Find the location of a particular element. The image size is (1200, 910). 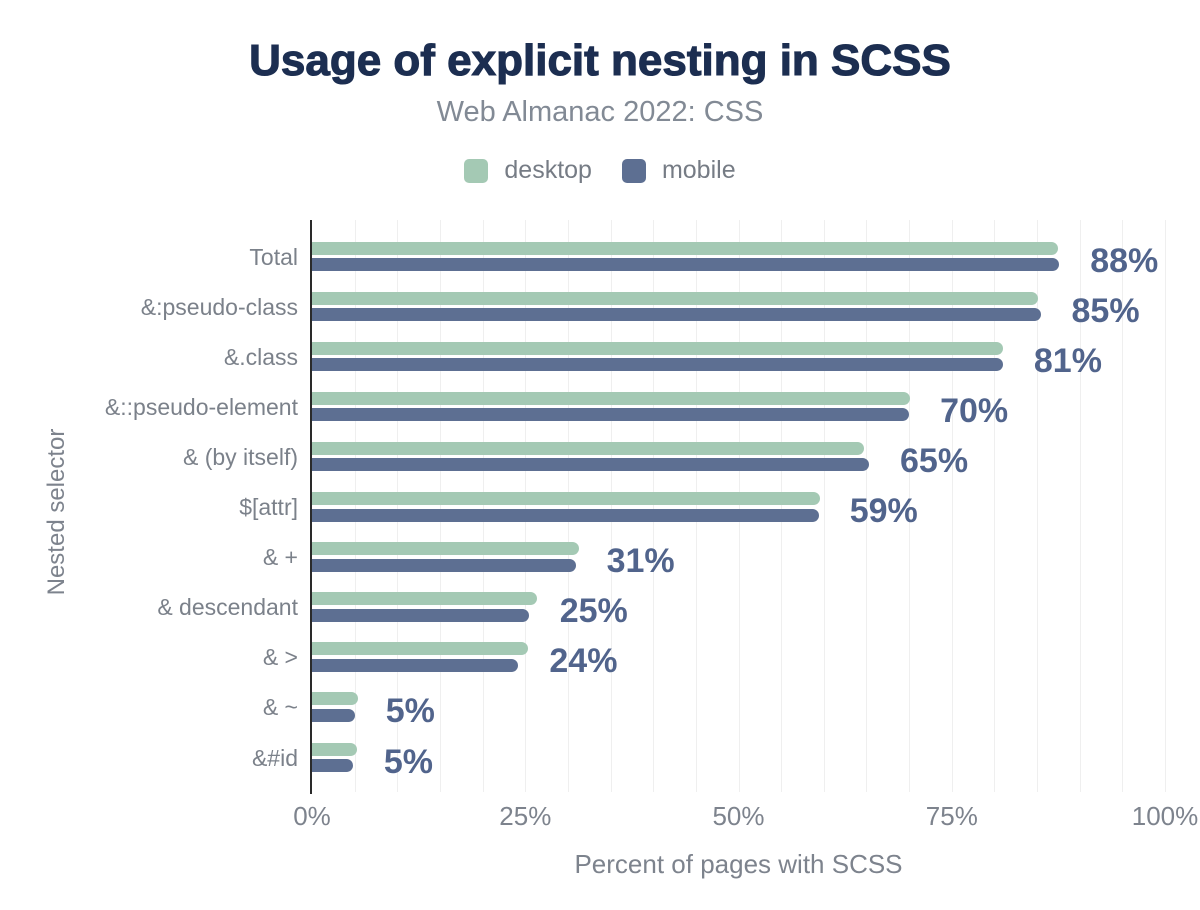

legend-item-mobile: mobile is located at coordinates (678, 170).